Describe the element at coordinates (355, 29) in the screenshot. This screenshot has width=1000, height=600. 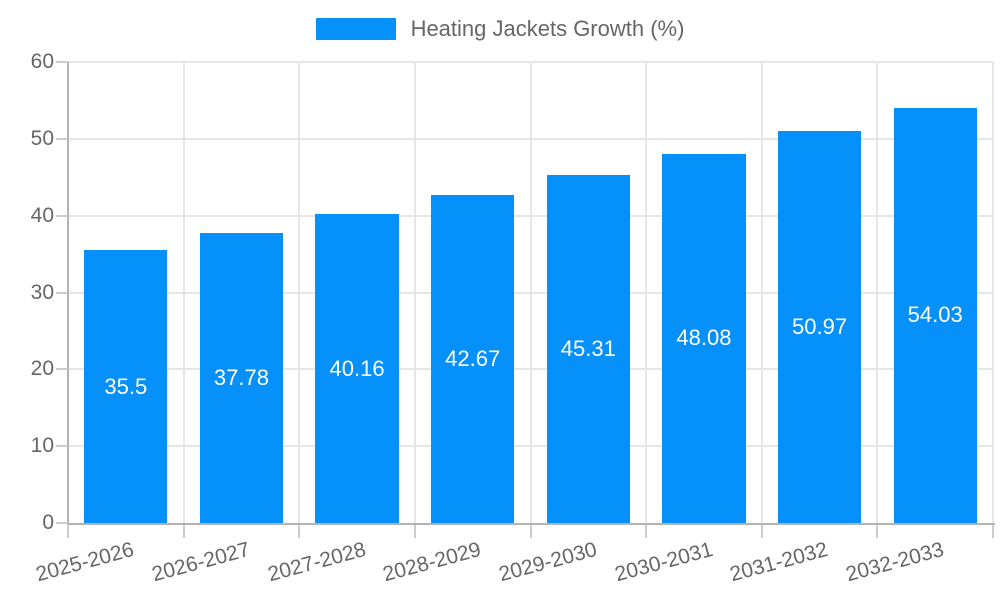
I see `legend-swatch-icon` at that location.